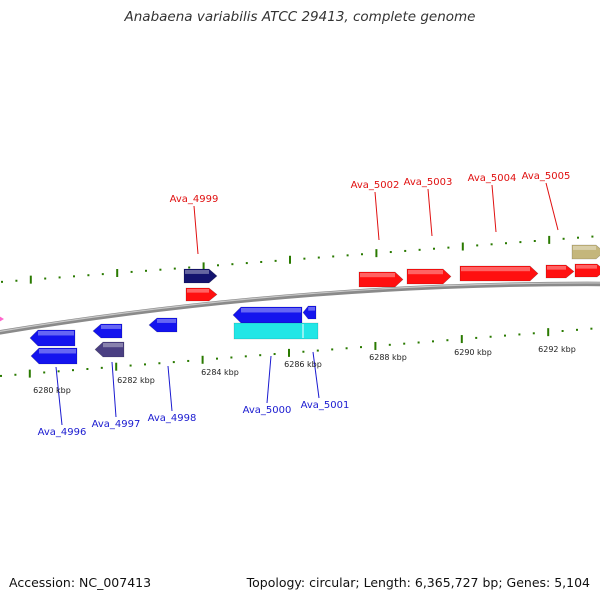 This screenshot has width=600, height=600. What do you see at coordinates (492, 178) in the screenshot?
I see `gene-label: Ava_5004` at bounding box center [492, 178].